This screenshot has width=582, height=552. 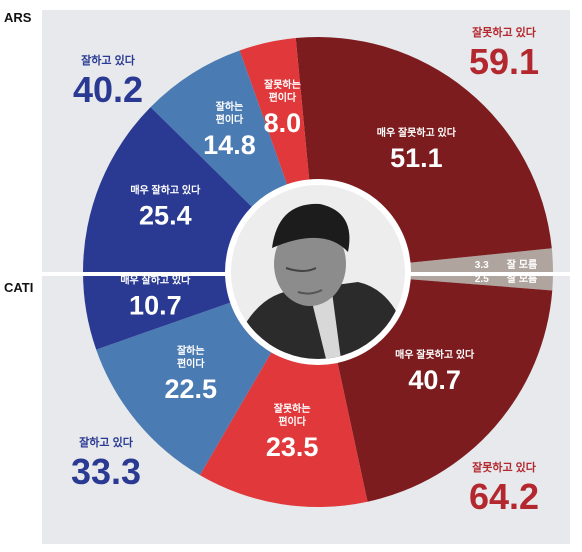 What do you see at coordinates (155, 306) in the screenshot?
I see `slice-value-cati-very-good: 10.7` at bounding box center [155, 306].